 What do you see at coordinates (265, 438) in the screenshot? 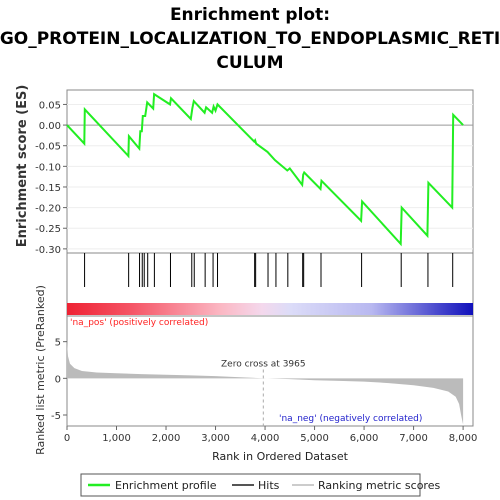
I see `x-tick-label: 4,000` at bounding box center [265, 438].